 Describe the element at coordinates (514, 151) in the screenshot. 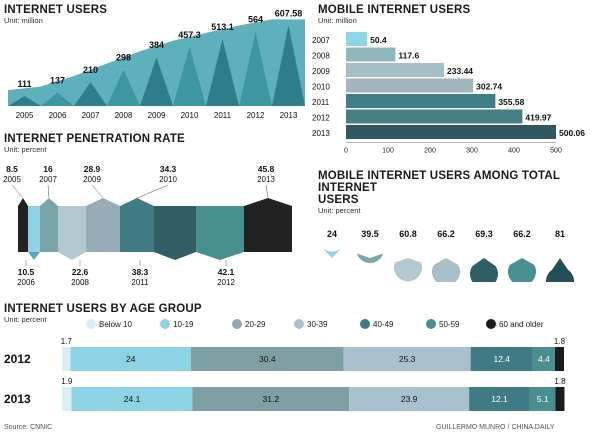

I see `mobile-xtick-400: 400` at that location.